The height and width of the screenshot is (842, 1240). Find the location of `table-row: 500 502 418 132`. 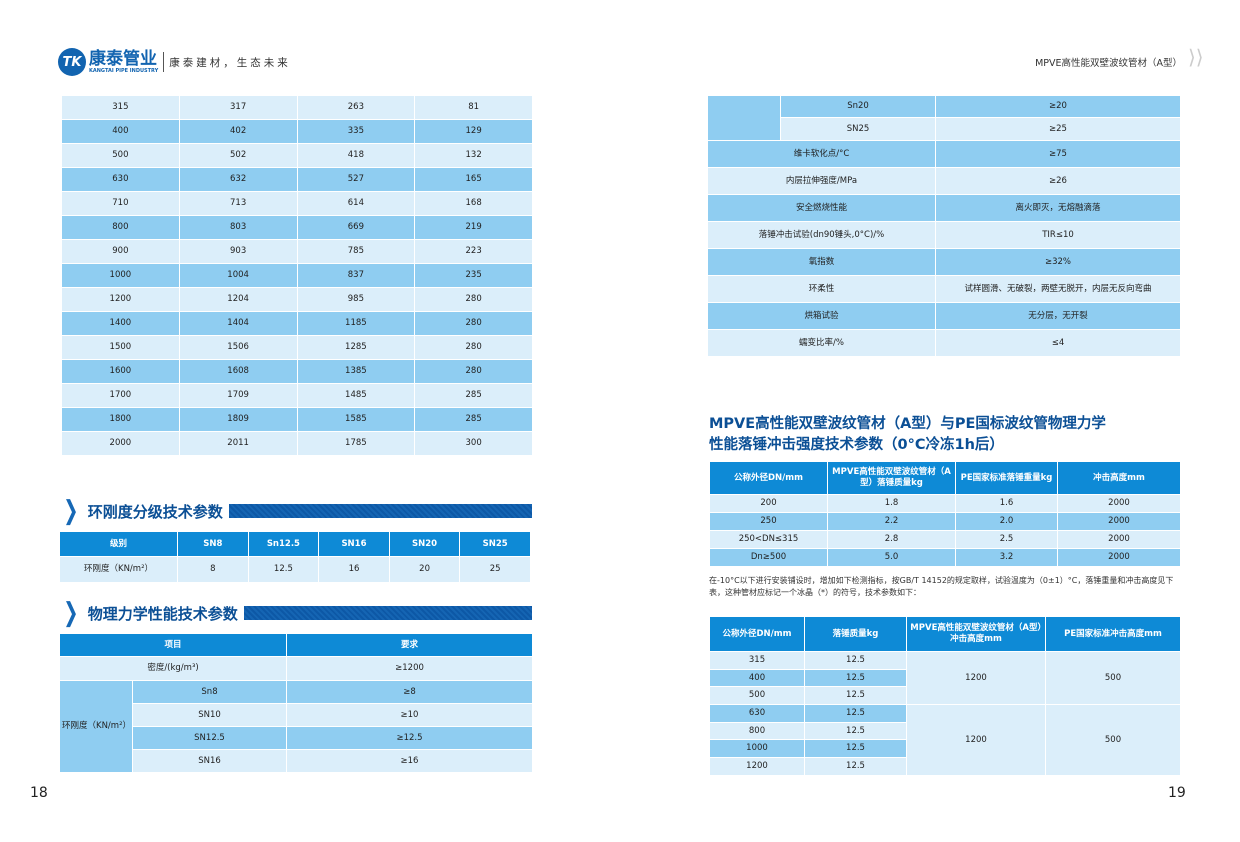

table-row: 500 502 418 132 is located at coordinates (297, 155).